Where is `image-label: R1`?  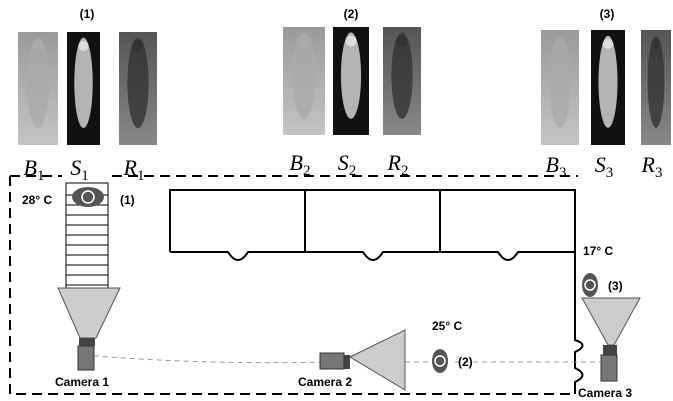 image-label: R1 is located at coordinates (134, 169).